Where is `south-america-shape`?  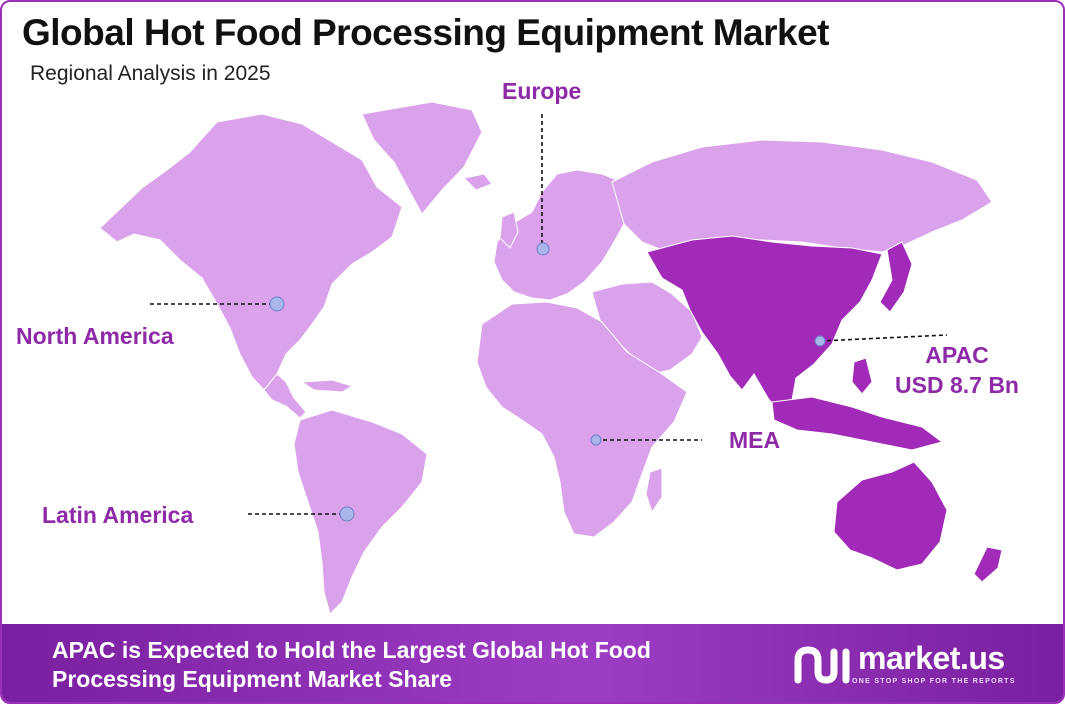 south-america-shape is located at coordinates (360, 512).